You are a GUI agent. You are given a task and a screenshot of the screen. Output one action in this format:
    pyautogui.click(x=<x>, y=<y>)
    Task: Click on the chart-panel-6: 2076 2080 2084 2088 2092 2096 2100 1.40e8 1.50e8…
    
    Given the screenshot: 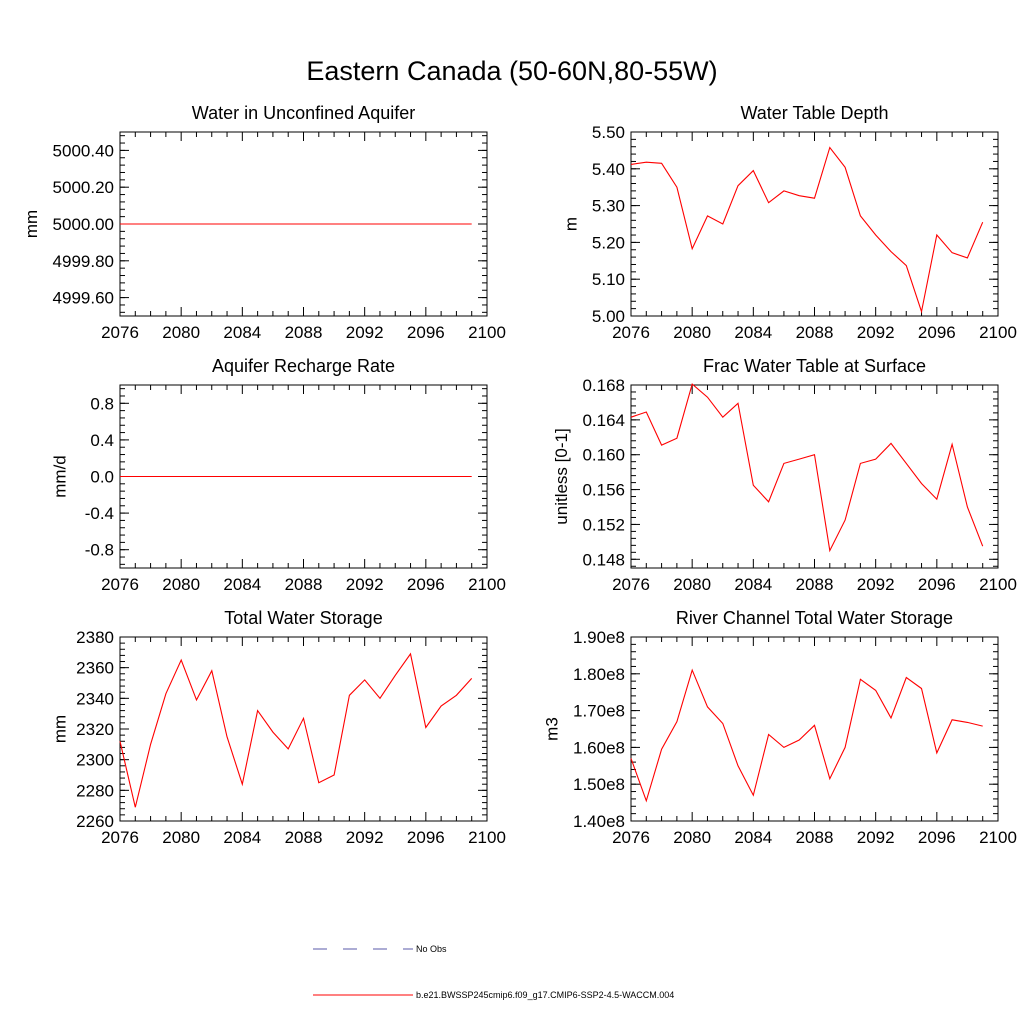 What is the action you would take?
    pyautogui.click(x=779, y=727)
    